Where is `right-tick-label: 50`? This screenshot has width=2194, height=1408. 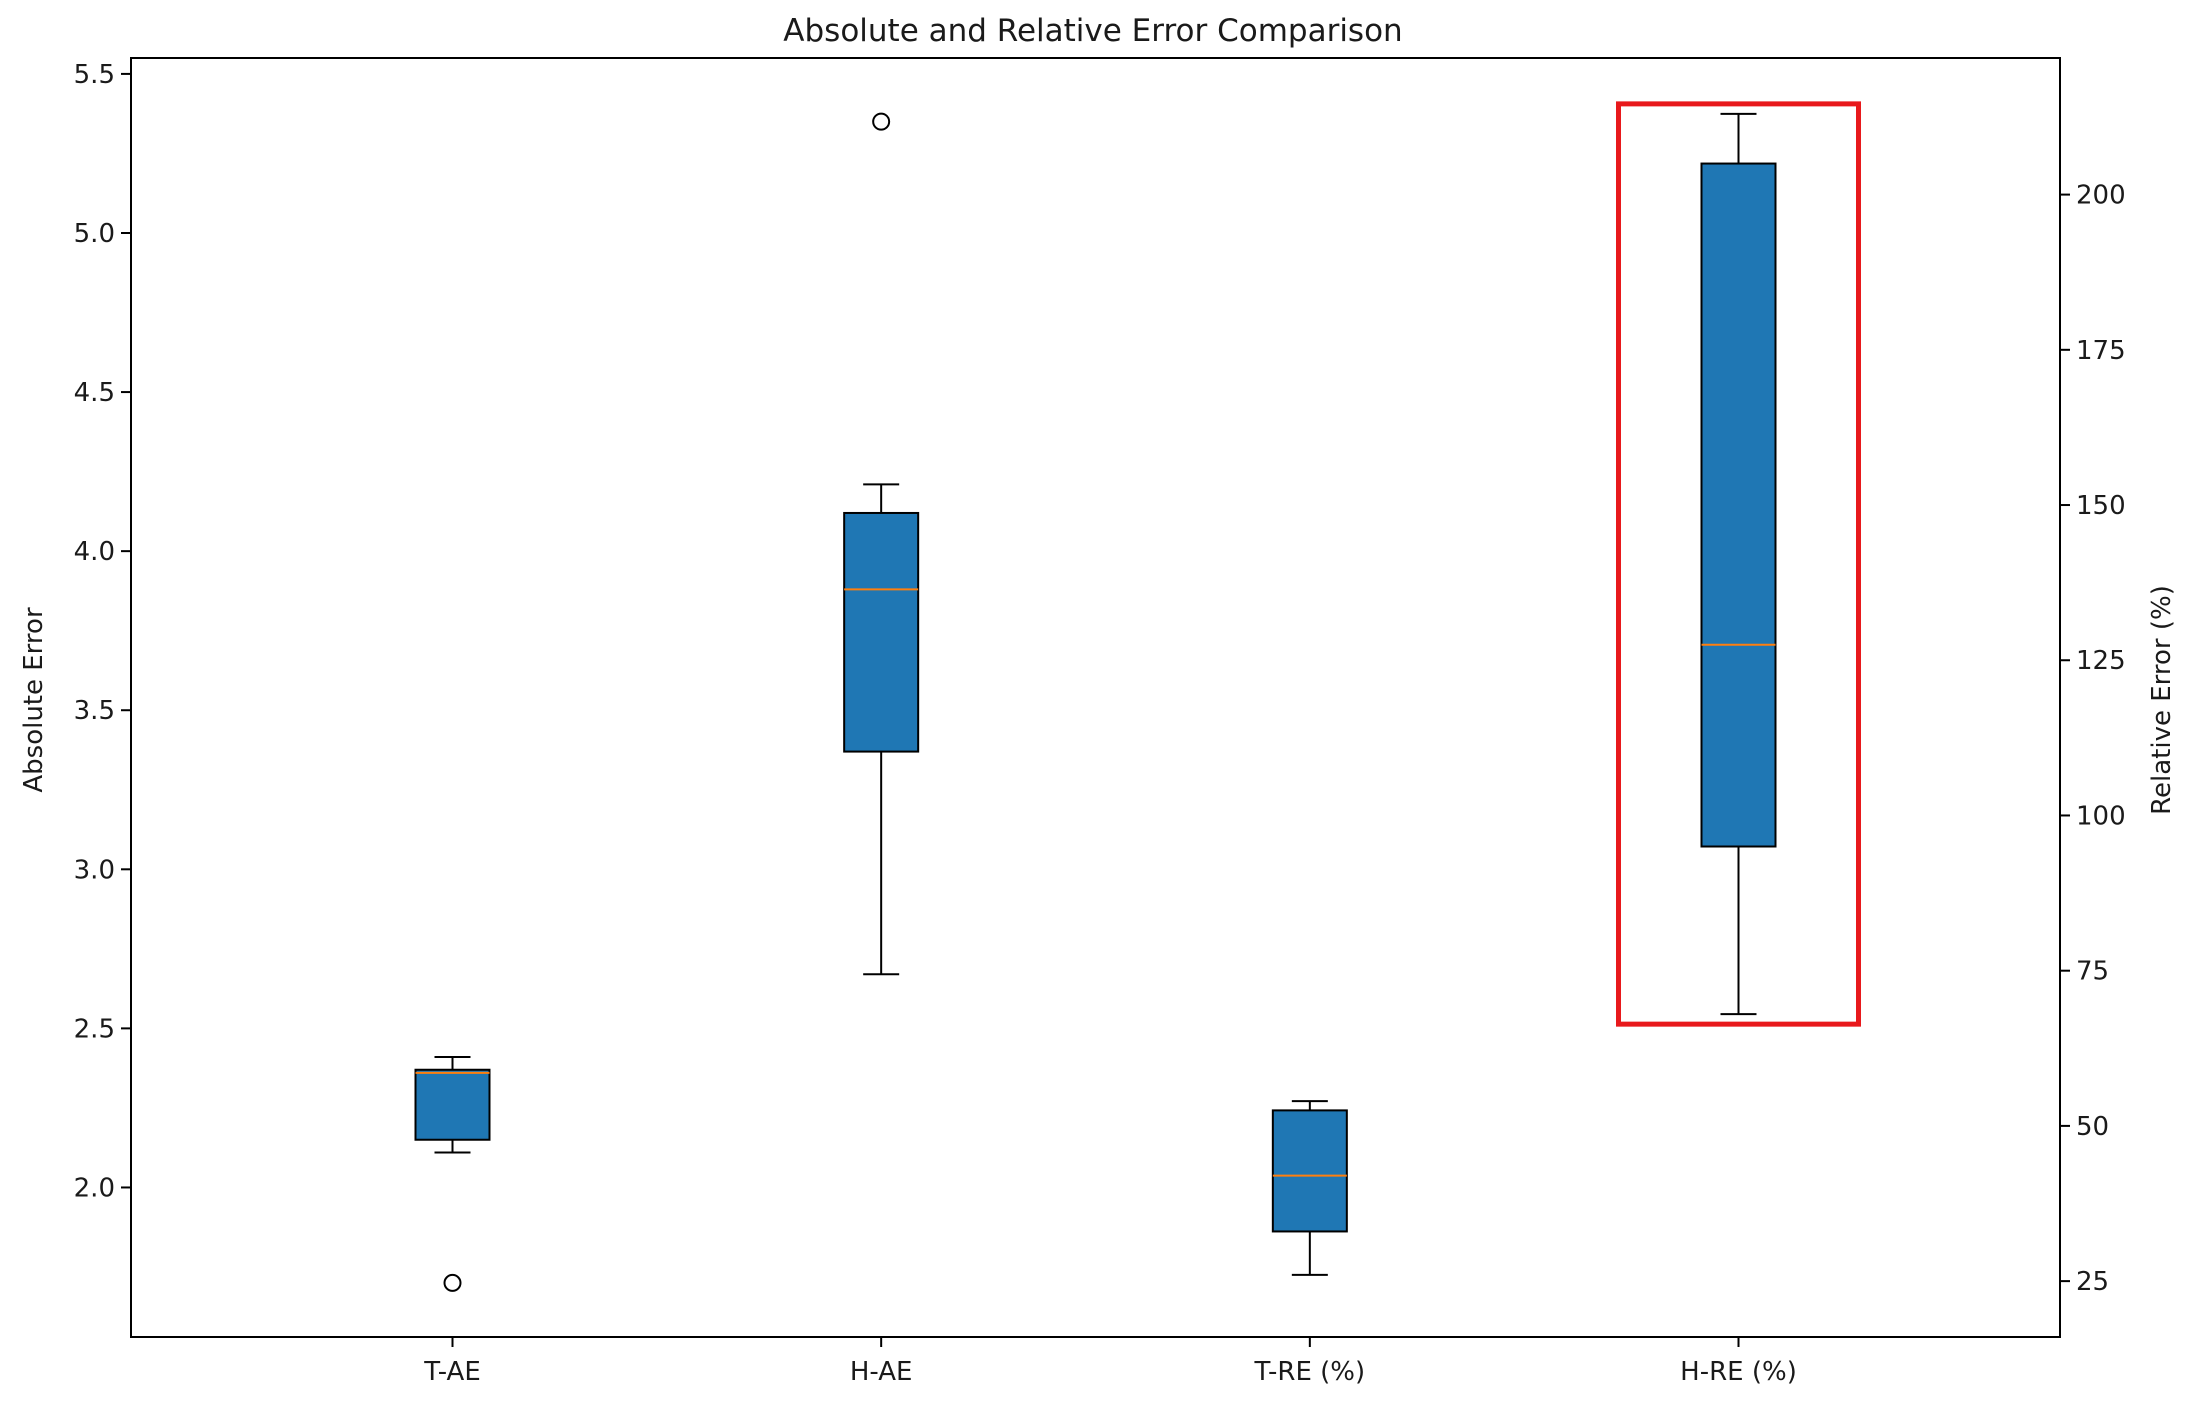
right-tick-label: 50 is located at coordinates (2092, 1127).